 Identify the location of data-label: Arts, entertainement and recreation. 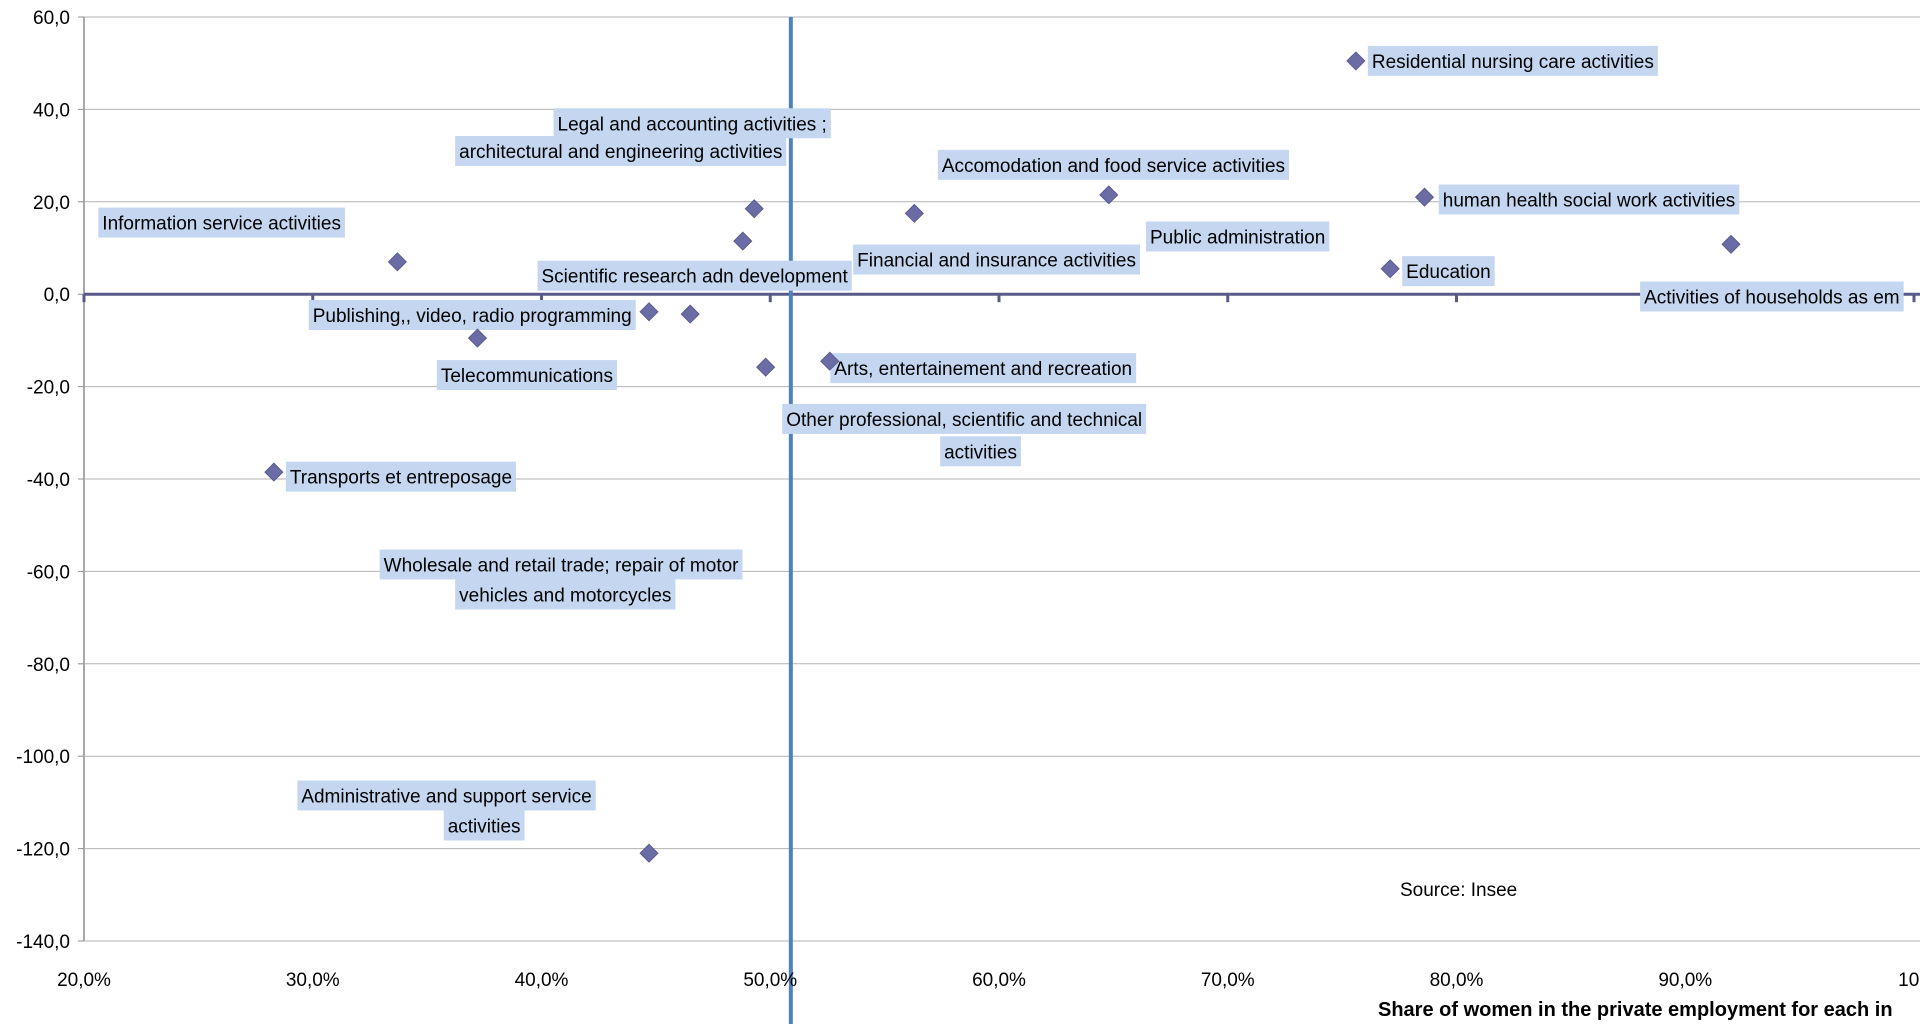
(983, 369).